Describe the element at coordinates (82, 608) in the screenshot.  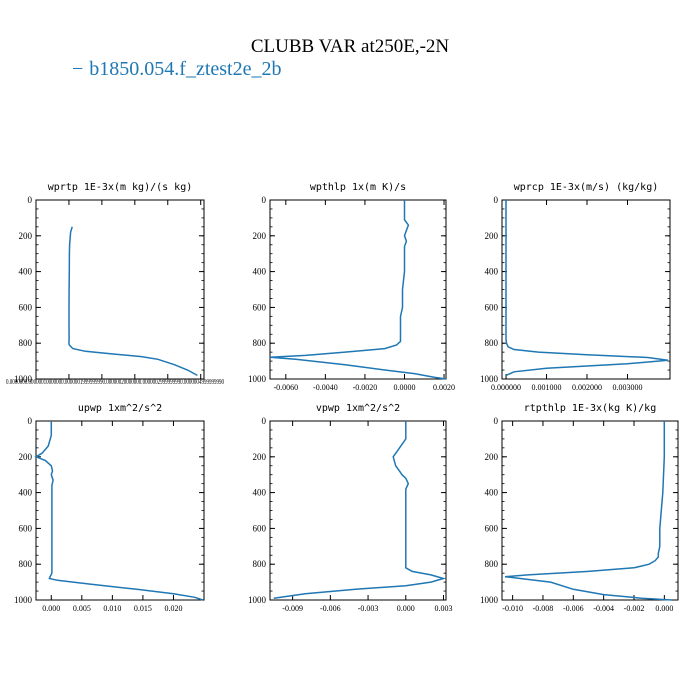
I see `x-tick-label: 0.005` at that location.